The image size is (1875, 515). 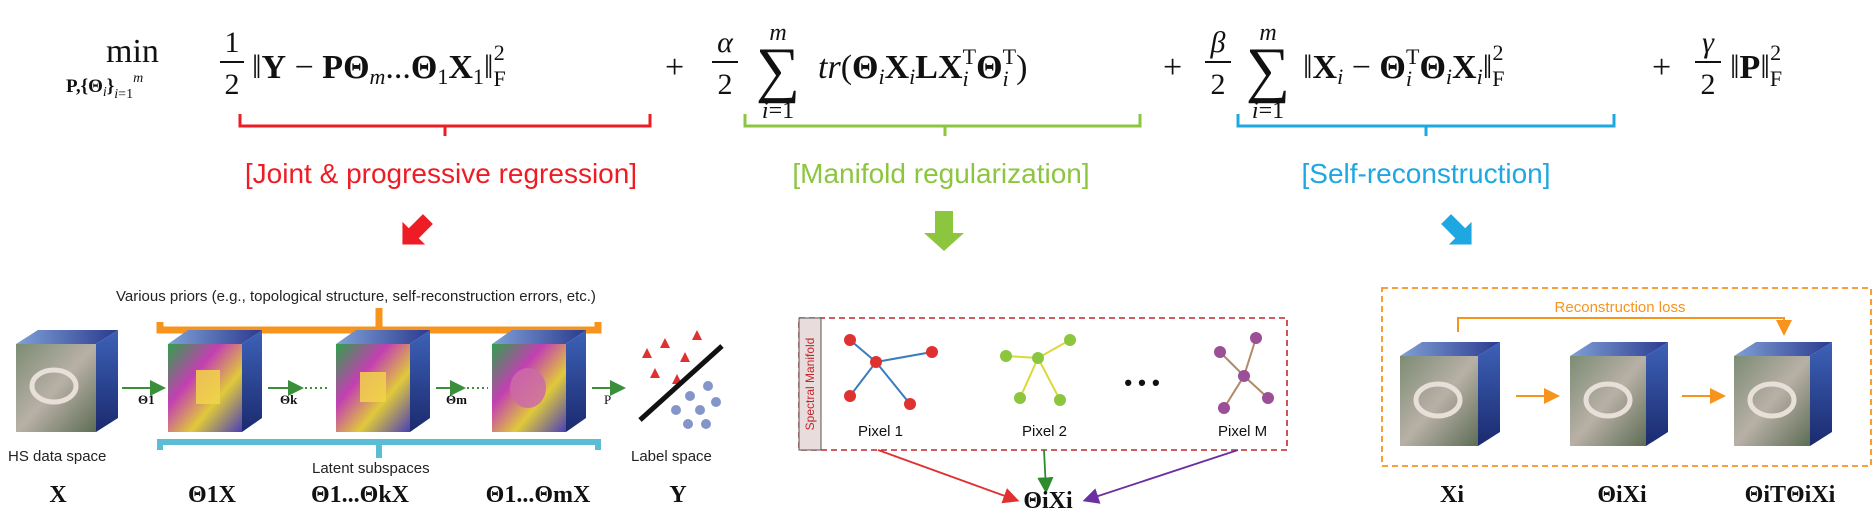 I want to click on min-subscript: P,{Θi}i=1m, so click(x=104, y=86).